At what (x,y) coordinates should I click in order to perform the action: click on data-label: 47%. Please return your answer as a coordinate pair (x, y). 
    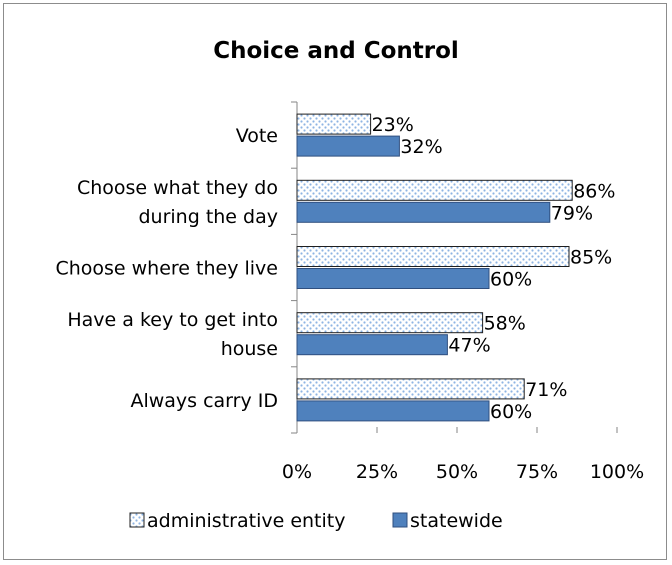
    Looking at the image, I should click on (469, 346).